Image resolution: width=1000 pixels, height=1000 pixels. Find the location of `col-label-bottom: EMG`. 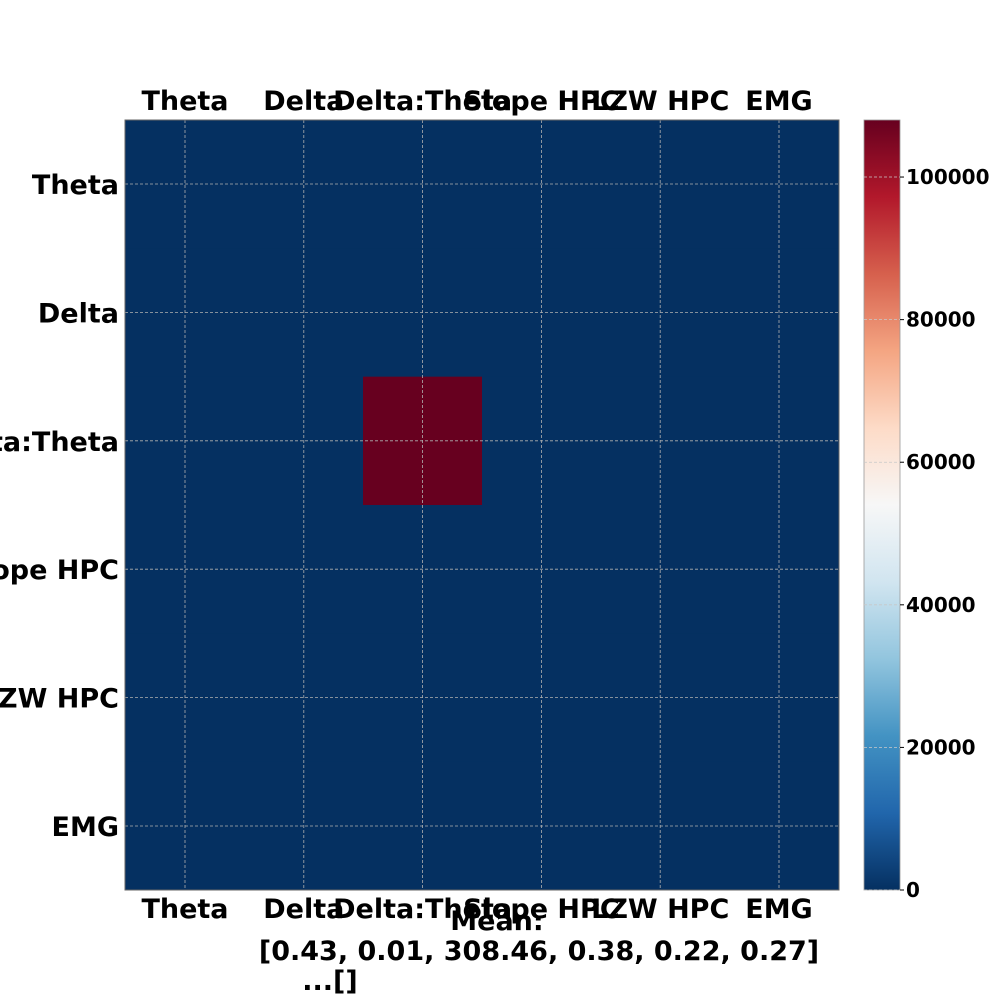

col-label-bottom: EMG is located at coordinates (778, 909).